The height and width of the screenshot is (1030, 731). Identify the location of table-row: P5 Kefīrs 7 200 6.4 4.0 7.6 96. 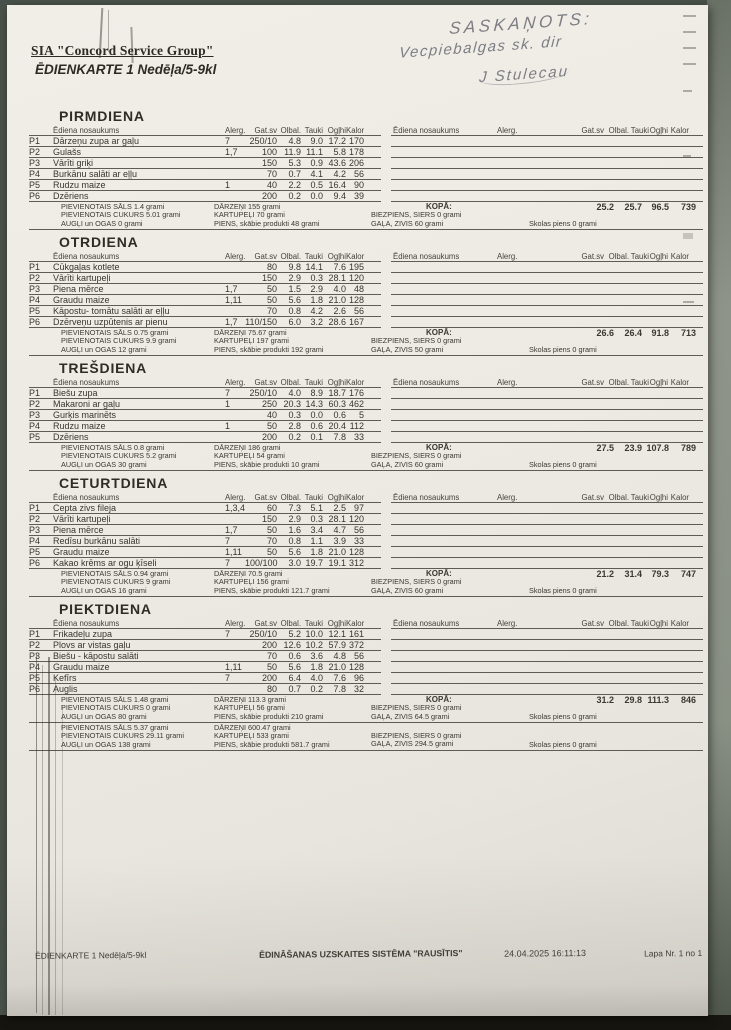
(205, 678).